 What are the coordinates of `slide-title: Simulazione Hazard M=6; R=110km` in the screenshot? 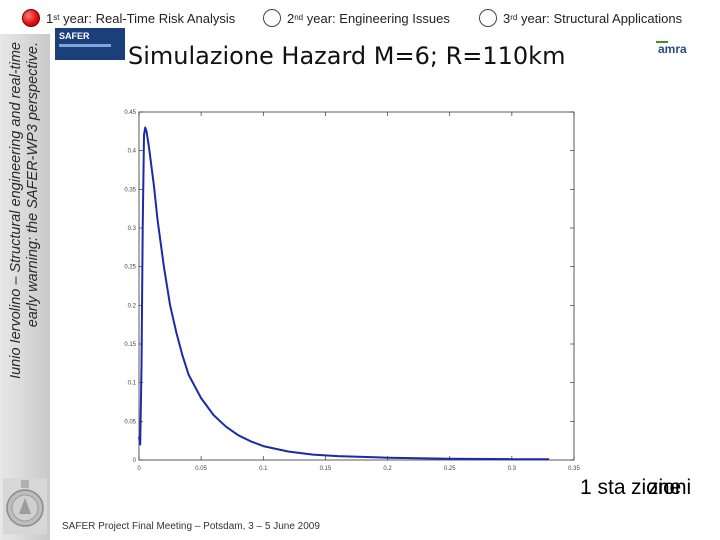 It's located at (347, 56).